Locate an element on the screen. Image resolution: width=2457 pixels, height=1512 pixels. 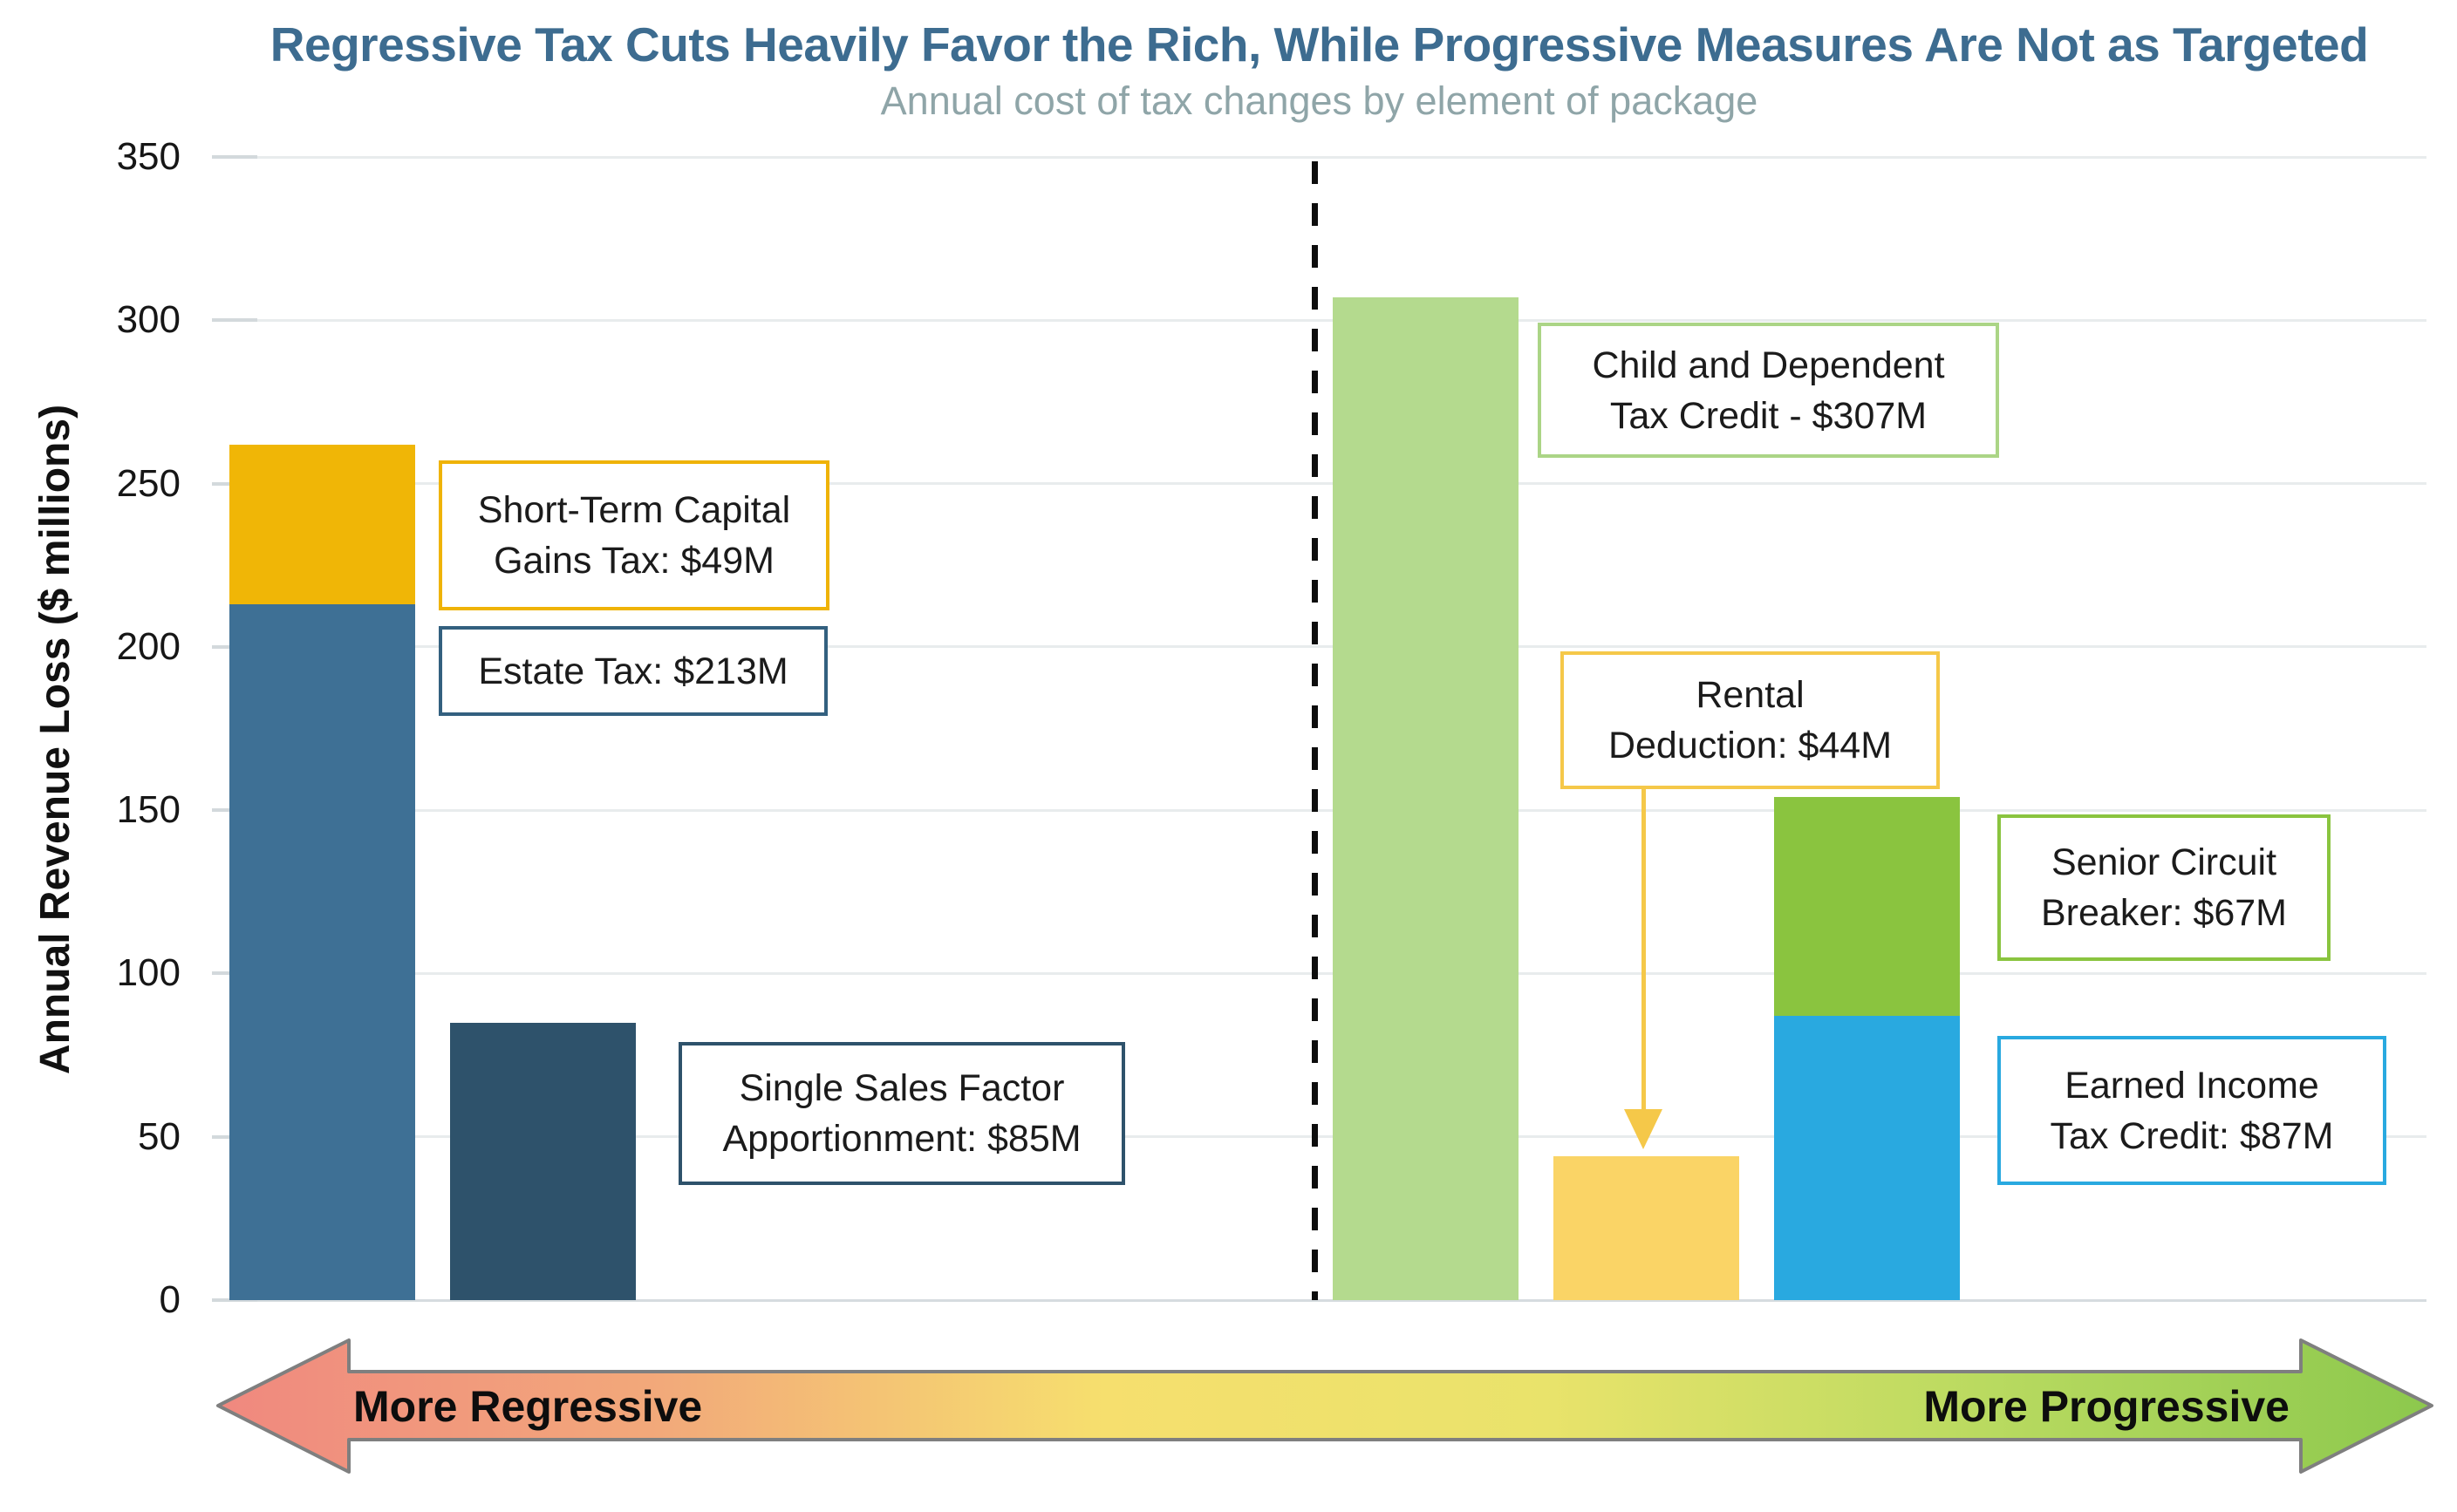
child-dependent-credit-label: Child and Dependent Tax Credit - $307M is located at coordinates (1768, 390).